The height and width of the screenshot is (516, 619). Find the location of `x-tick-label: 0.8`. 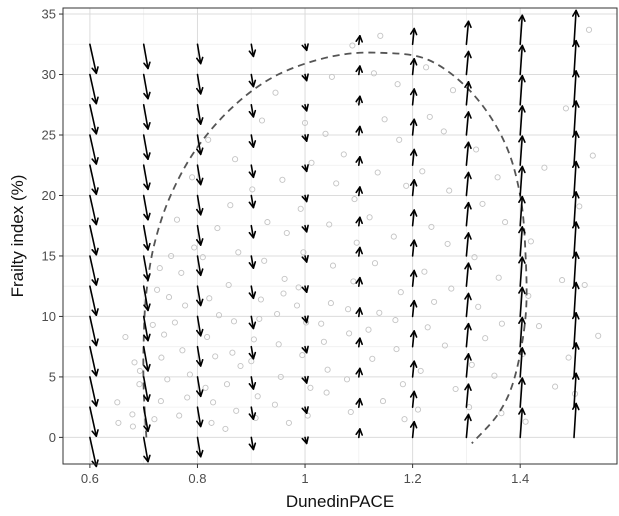

x-tick-label: 0.8 is located at coordinates (197, 478).